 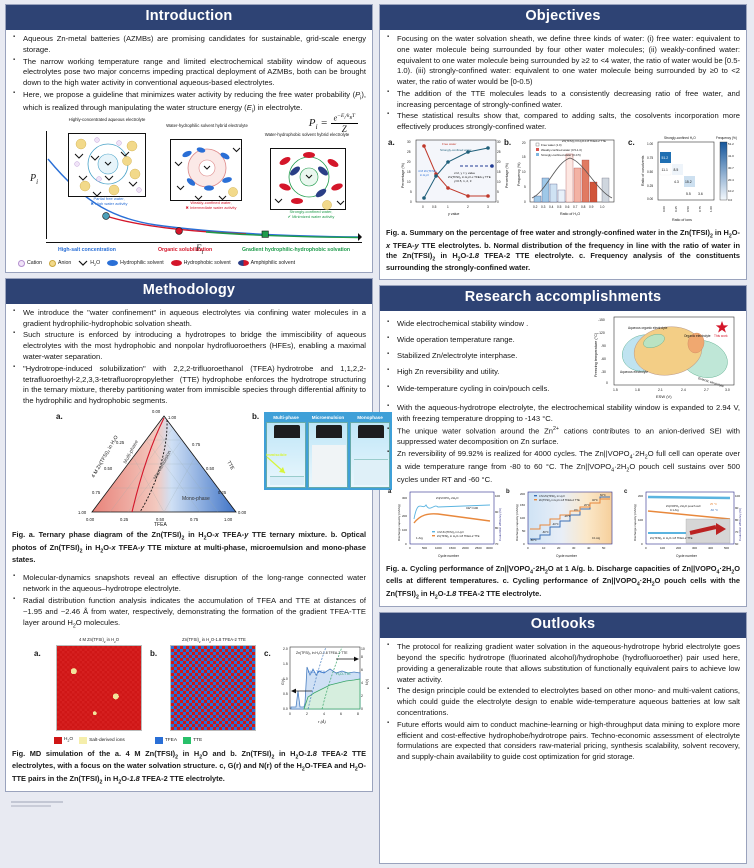 I want to click on outlooks-title: Outlooks, so click(x=563, y=626).